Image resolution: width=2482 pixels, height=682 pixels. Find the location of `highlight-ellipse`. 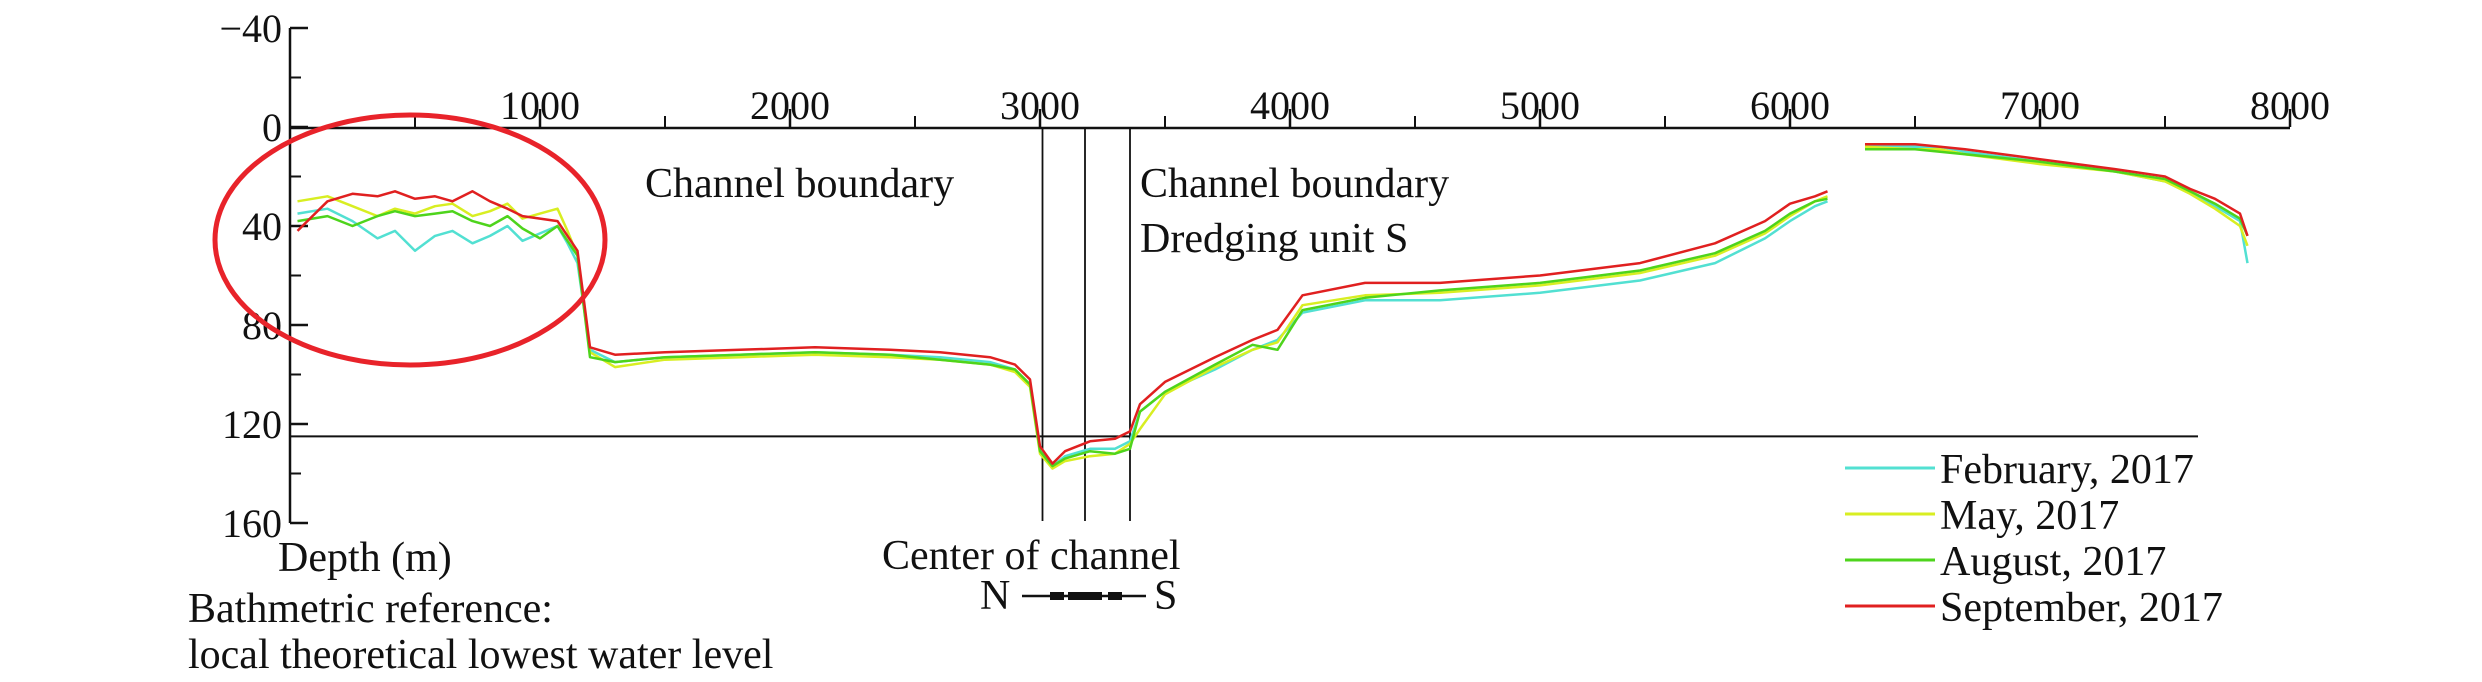

highlight-ellipse is located at coordinates (410, 240).